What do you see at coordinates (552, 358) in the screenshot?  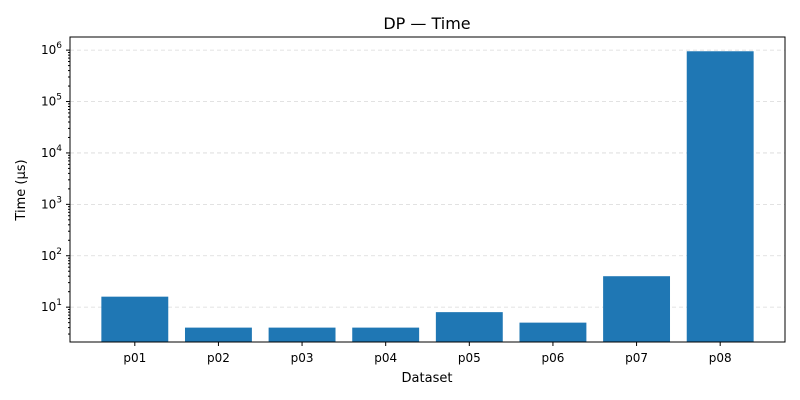 I see `x-tick-label: p06` at bounding box center [552, 358].